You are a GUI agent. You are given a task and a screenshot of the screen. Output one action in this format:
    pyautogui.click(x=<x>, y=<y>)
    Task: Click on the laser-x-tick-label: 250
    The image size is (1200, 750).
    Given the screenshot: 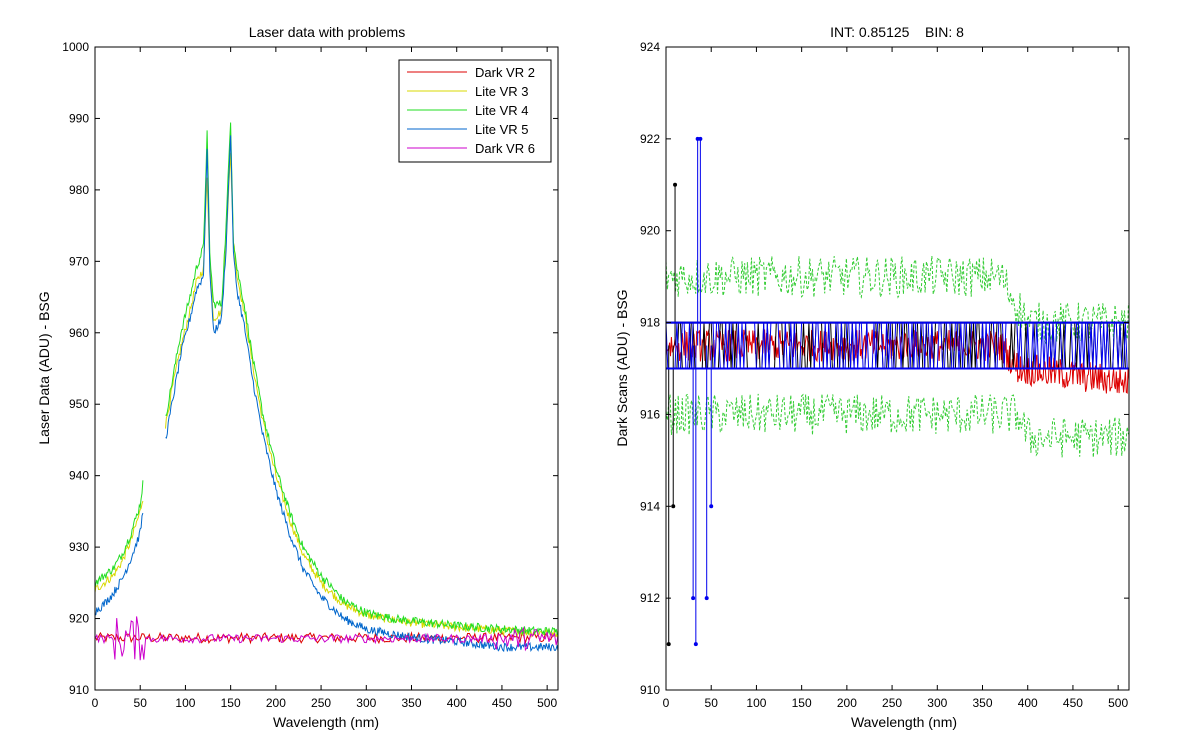 What is the action you would take?
    pyautogui.click(x=321, y=703)
    